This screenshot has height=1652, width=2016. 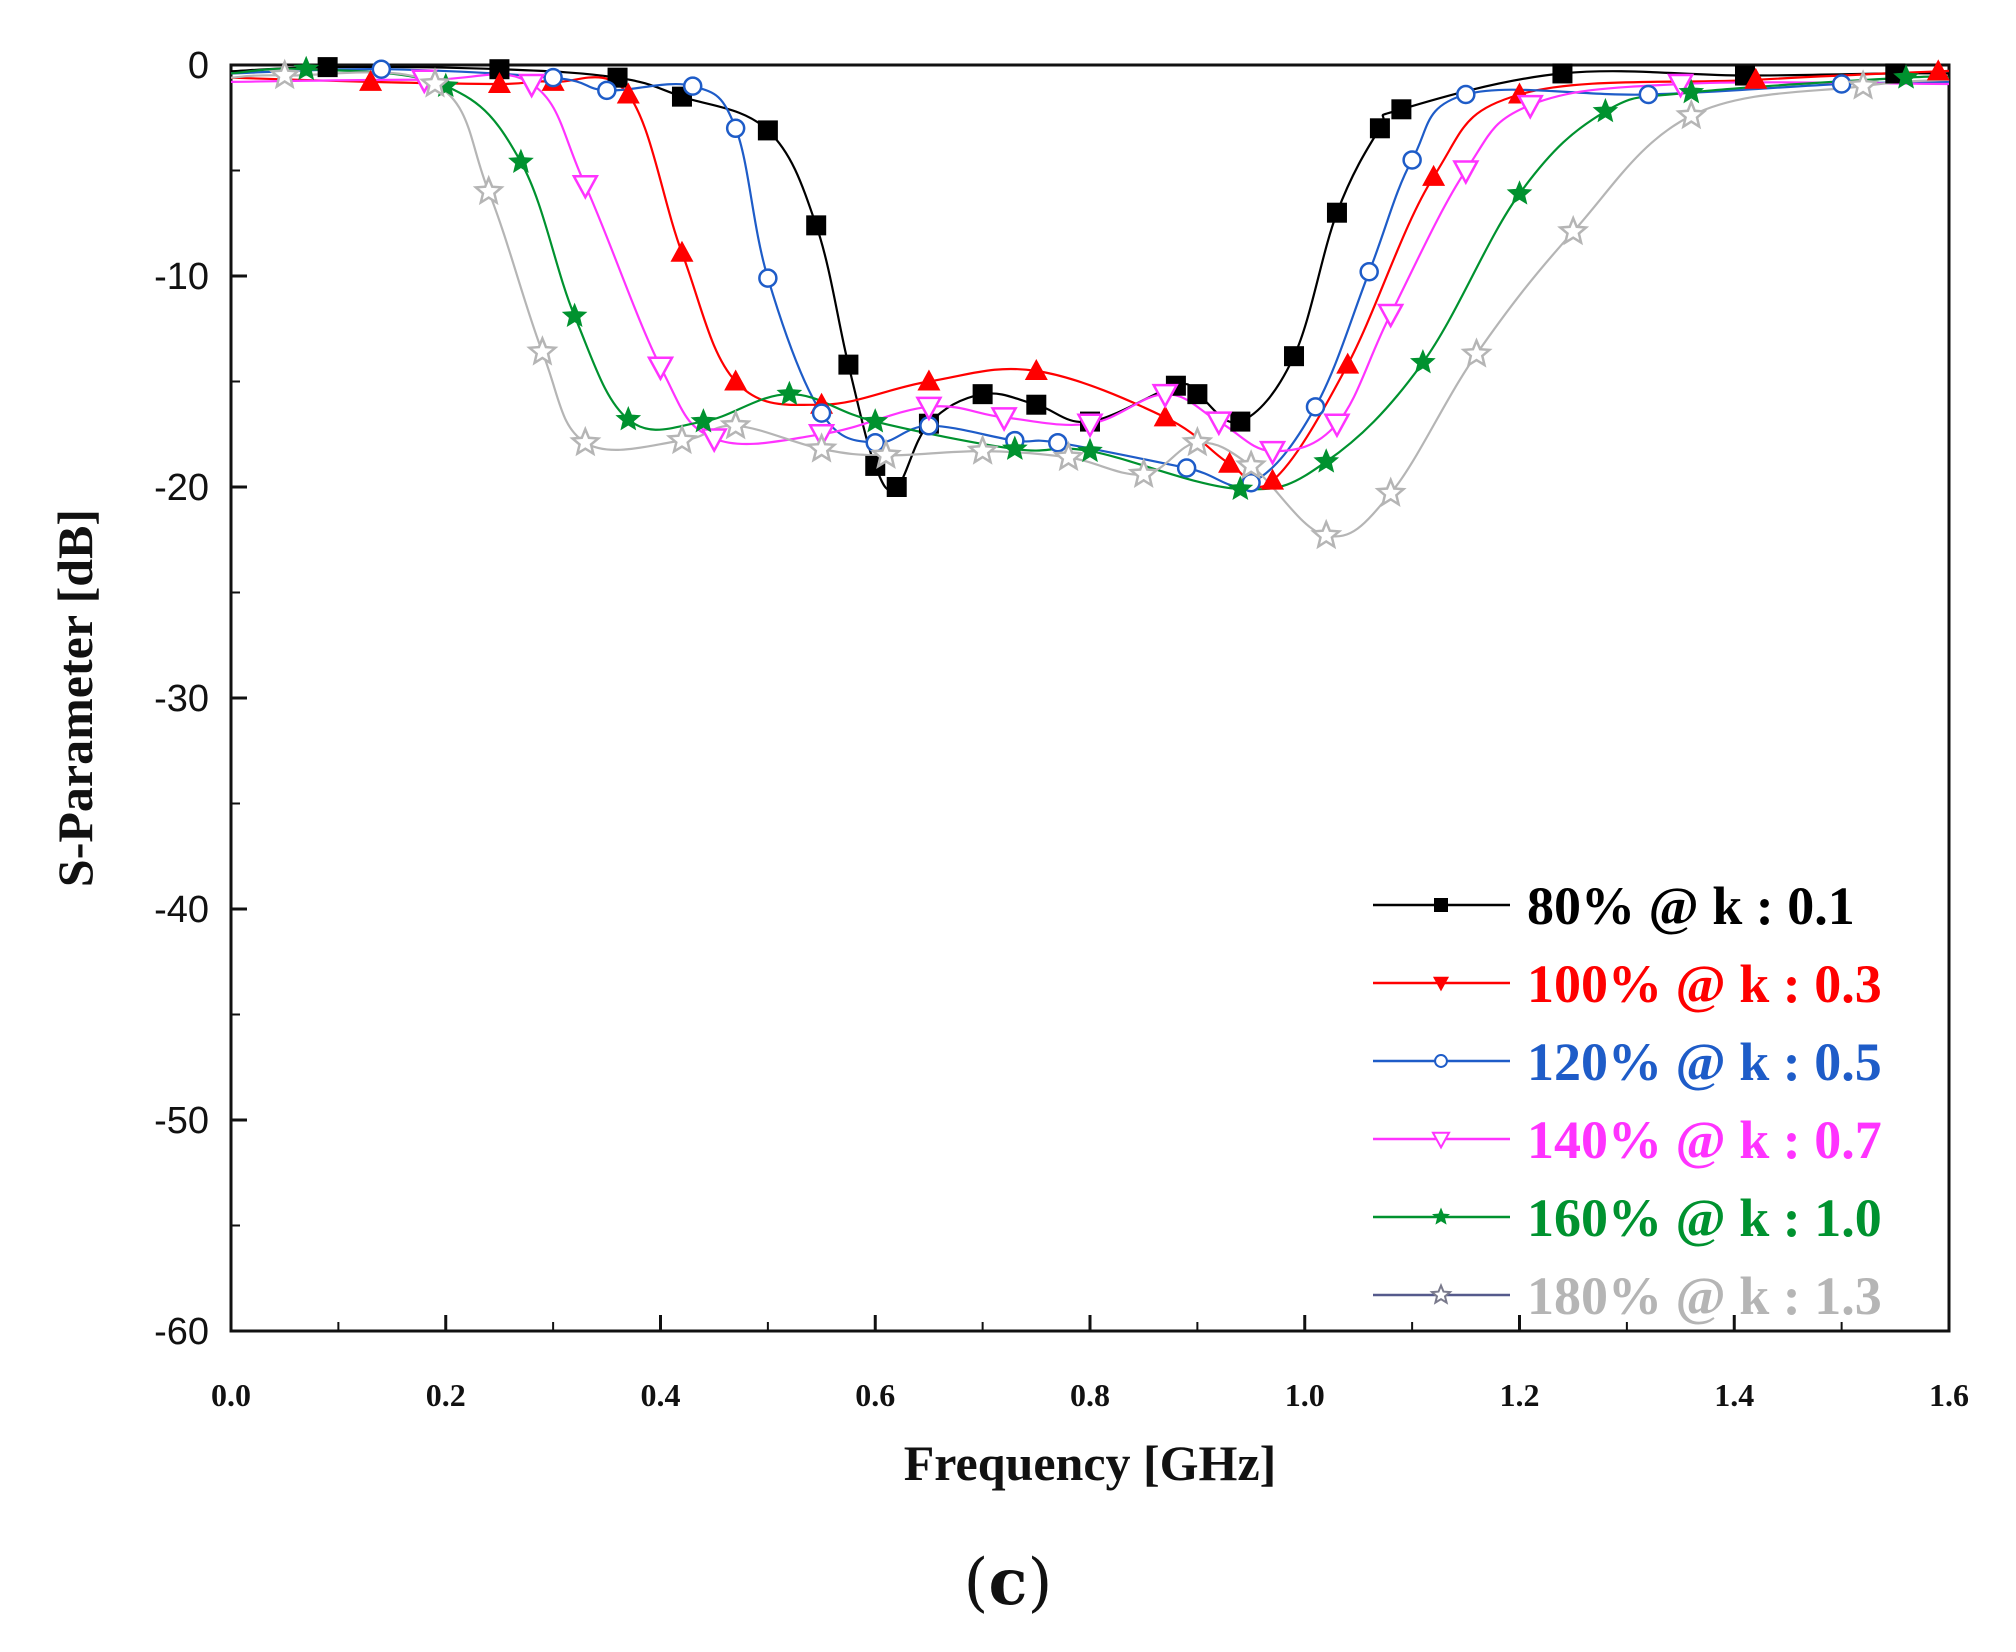 I want to click on x-tick-label: 0.8, so click(x=1090, y=1395).